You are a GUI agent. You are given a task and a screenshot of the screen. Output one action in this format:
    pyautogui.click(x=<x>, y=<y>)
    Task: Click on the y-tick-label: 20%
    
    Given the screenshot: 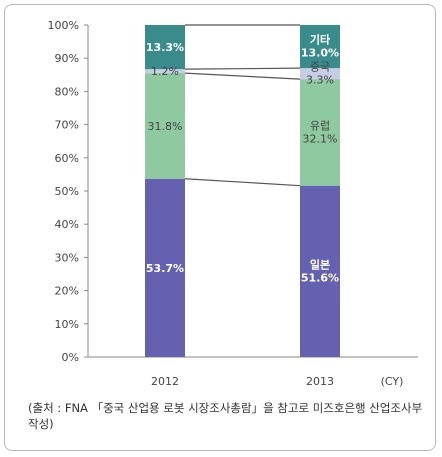 What is the action you would take?
    pyautogui.click(x=67, y=291)
    